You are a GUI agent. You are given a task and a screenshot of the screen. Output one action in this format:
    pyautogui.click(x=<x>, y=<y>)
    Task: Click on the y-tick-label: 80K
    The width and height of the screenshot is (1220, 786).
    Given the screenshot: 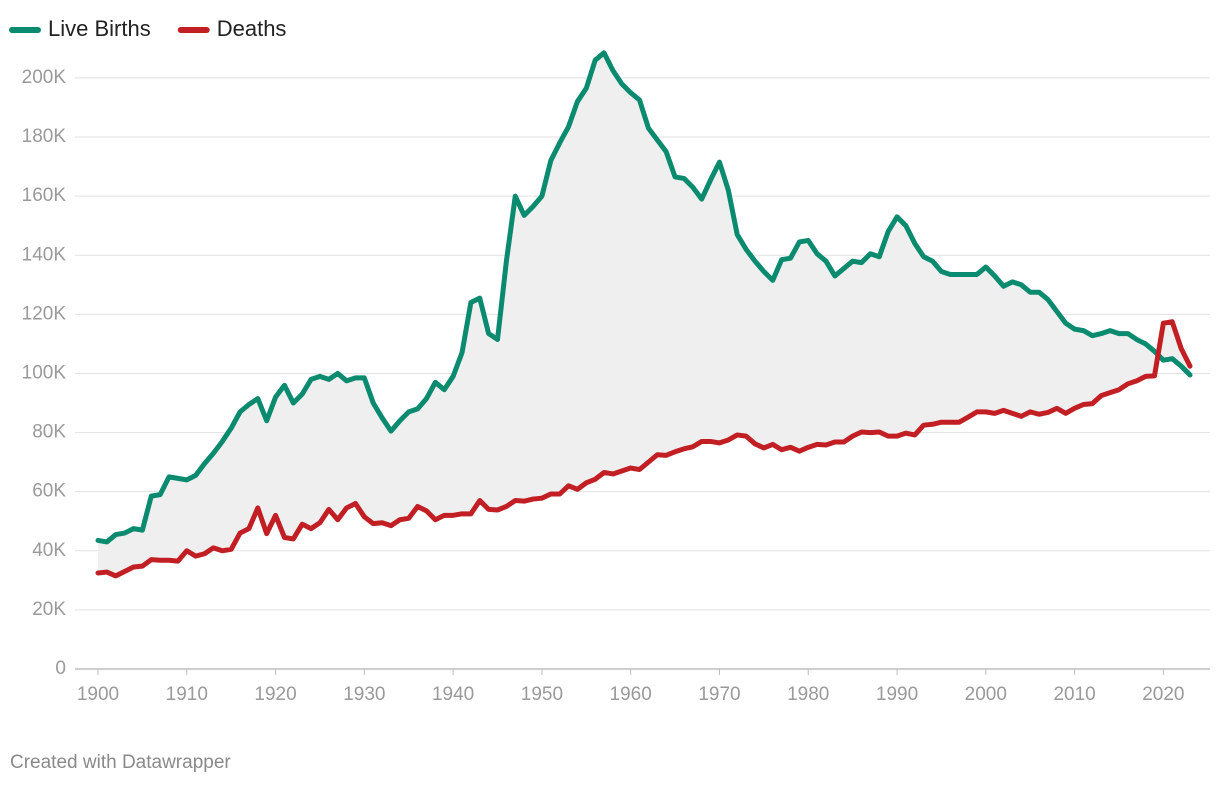 What is the action you would take?
    pyautogui.click(x=49, y=432)
    